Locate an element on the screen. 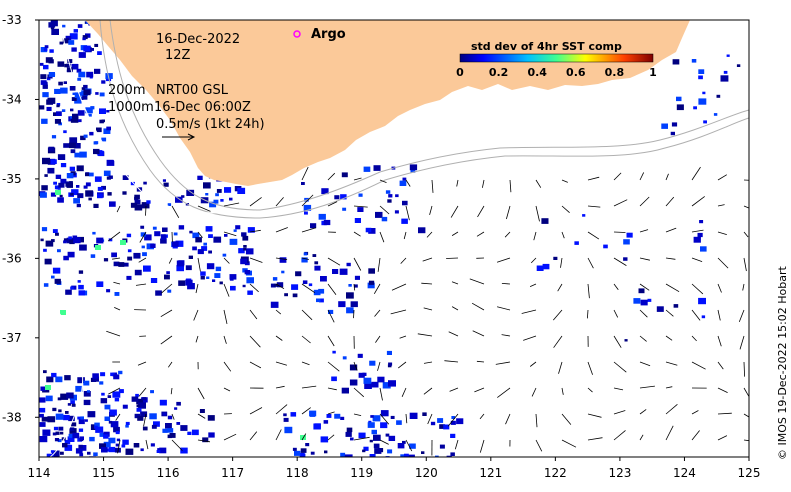  lat-tick-label: -34 is located at coordinates (12, 99).